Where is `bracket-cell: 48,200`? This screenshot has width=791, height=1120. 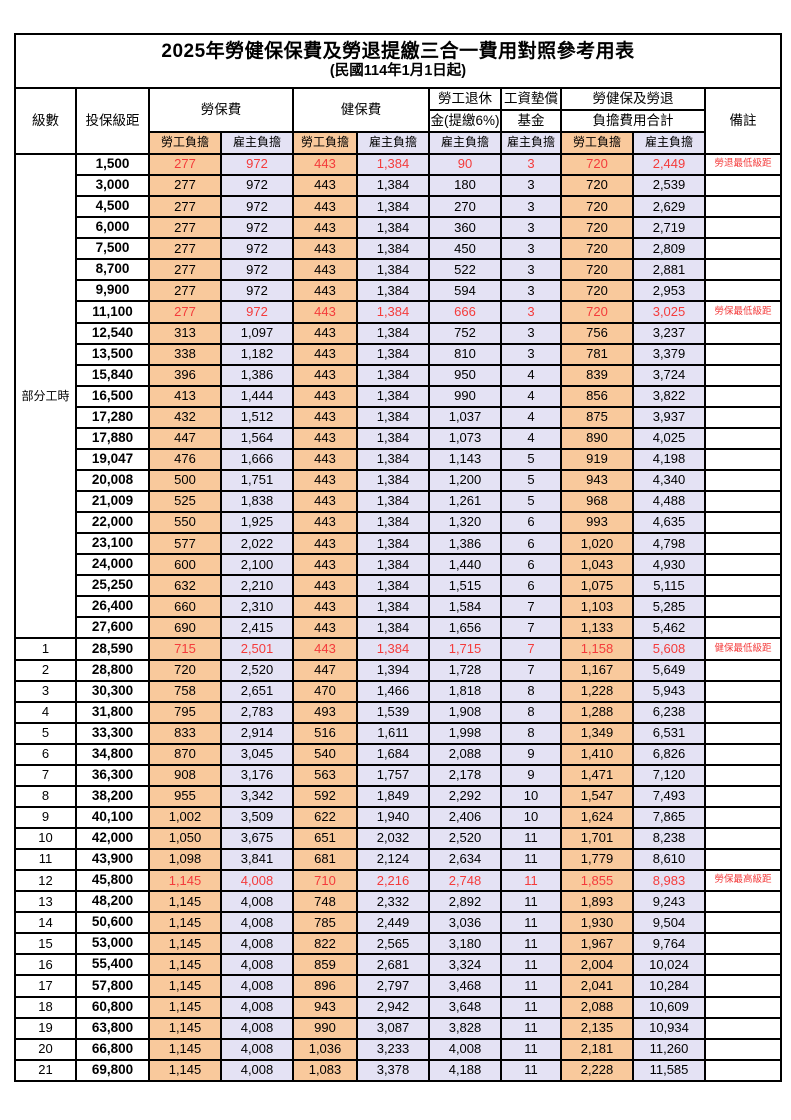 bracket-cell: 48,200 is located at coordinates (112, 902).